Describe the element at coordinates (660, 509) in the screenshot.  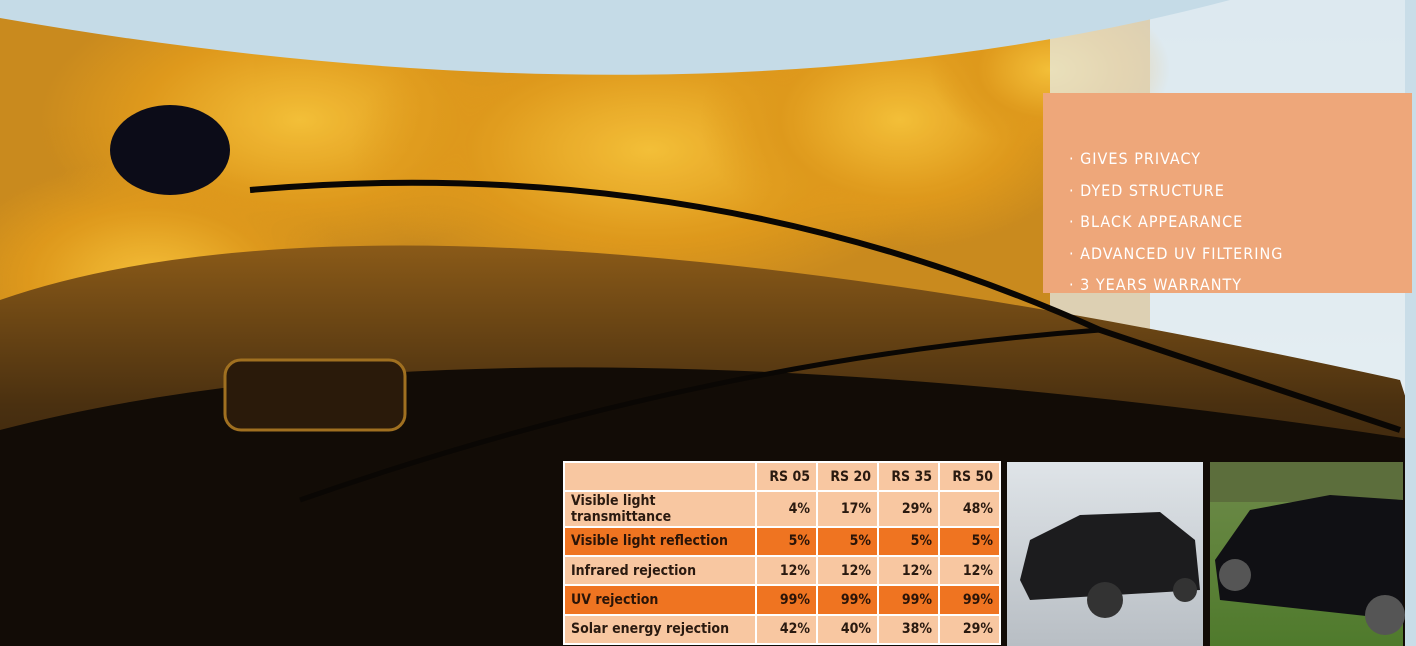
I see `row-label: Visible light transmittance` at that location.